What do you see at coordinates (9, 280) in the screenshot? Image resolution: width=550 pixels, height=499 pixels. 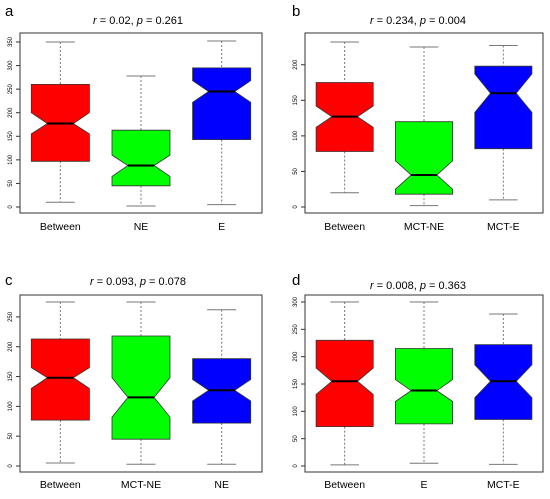 I see `panel-letter: c` at bounding box center [9, 280].